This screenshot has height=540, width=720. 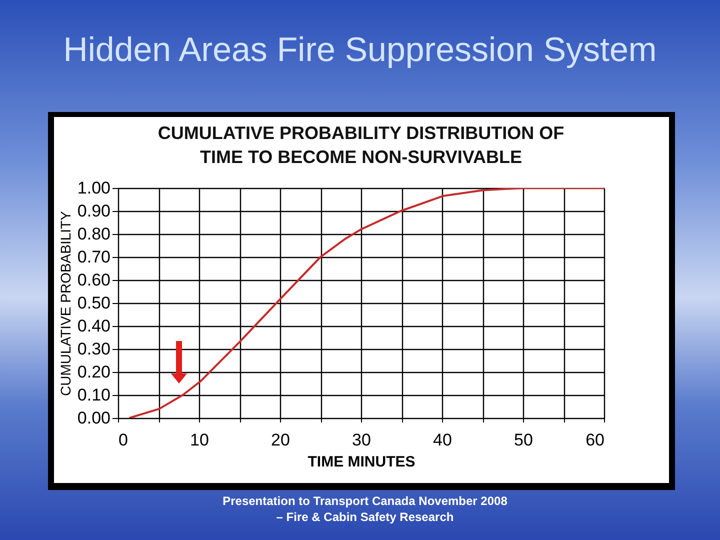 I want to click on y-tick-label: 0.00, so click(x=93, y=418).